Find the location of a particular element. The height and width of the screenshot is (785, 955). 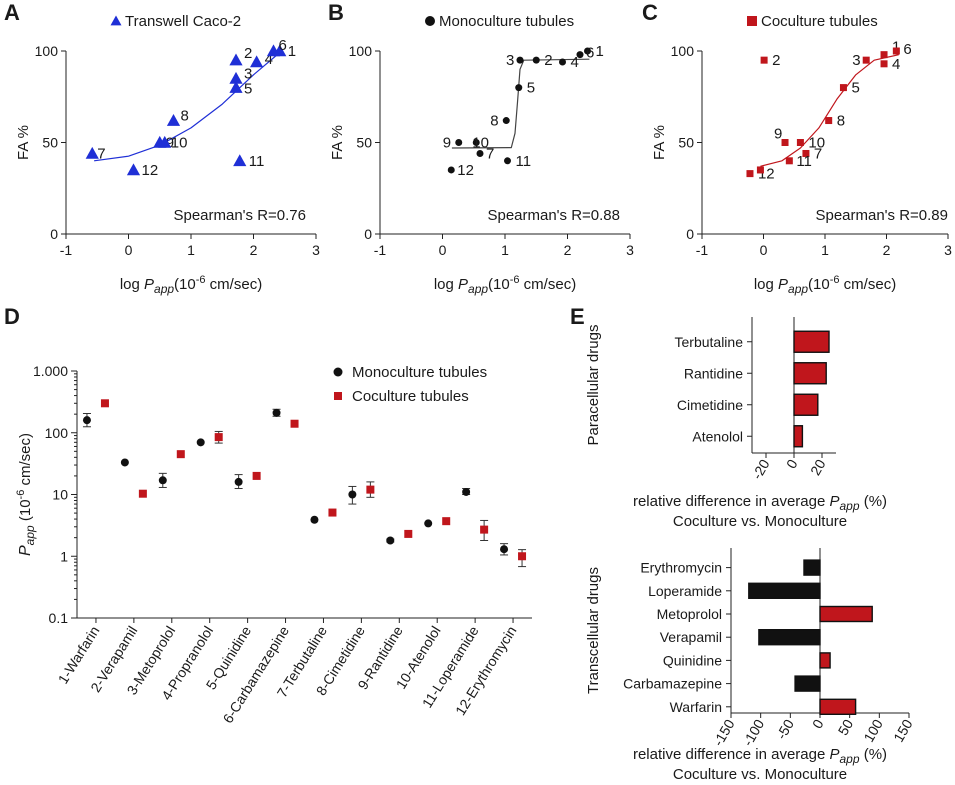

x-label-post: (%) is located at coordinates (874, 754).